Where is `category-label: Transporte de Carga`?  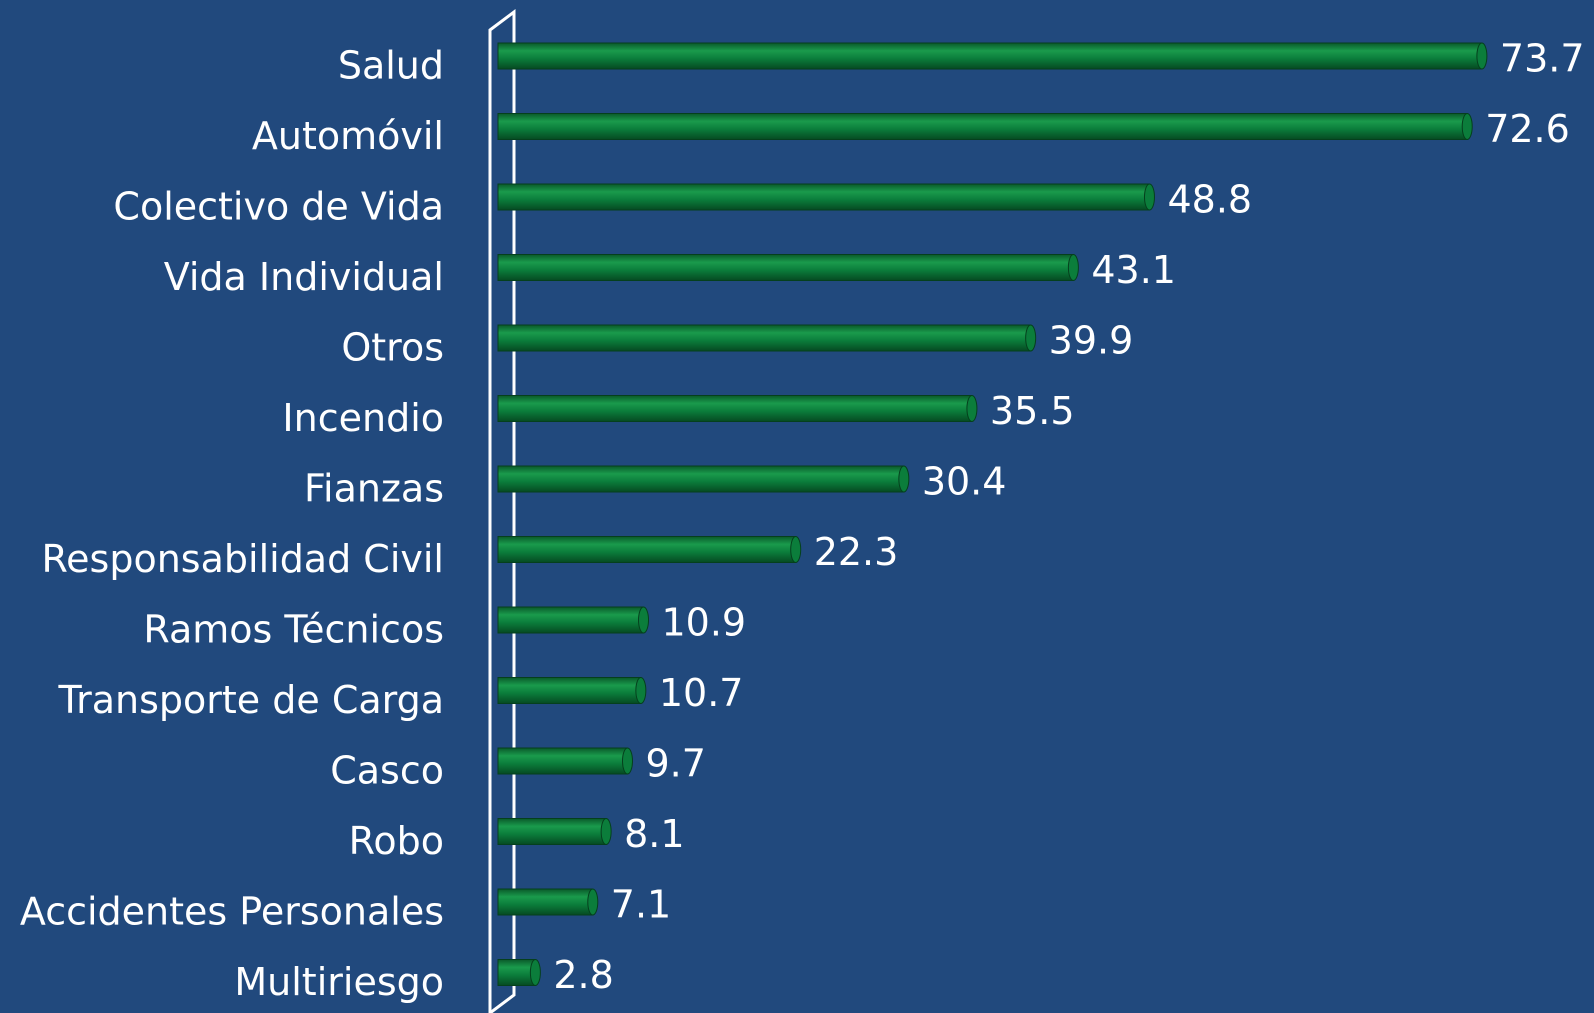 category-label: Transporte de Carga is located at coordinates (250, 700).